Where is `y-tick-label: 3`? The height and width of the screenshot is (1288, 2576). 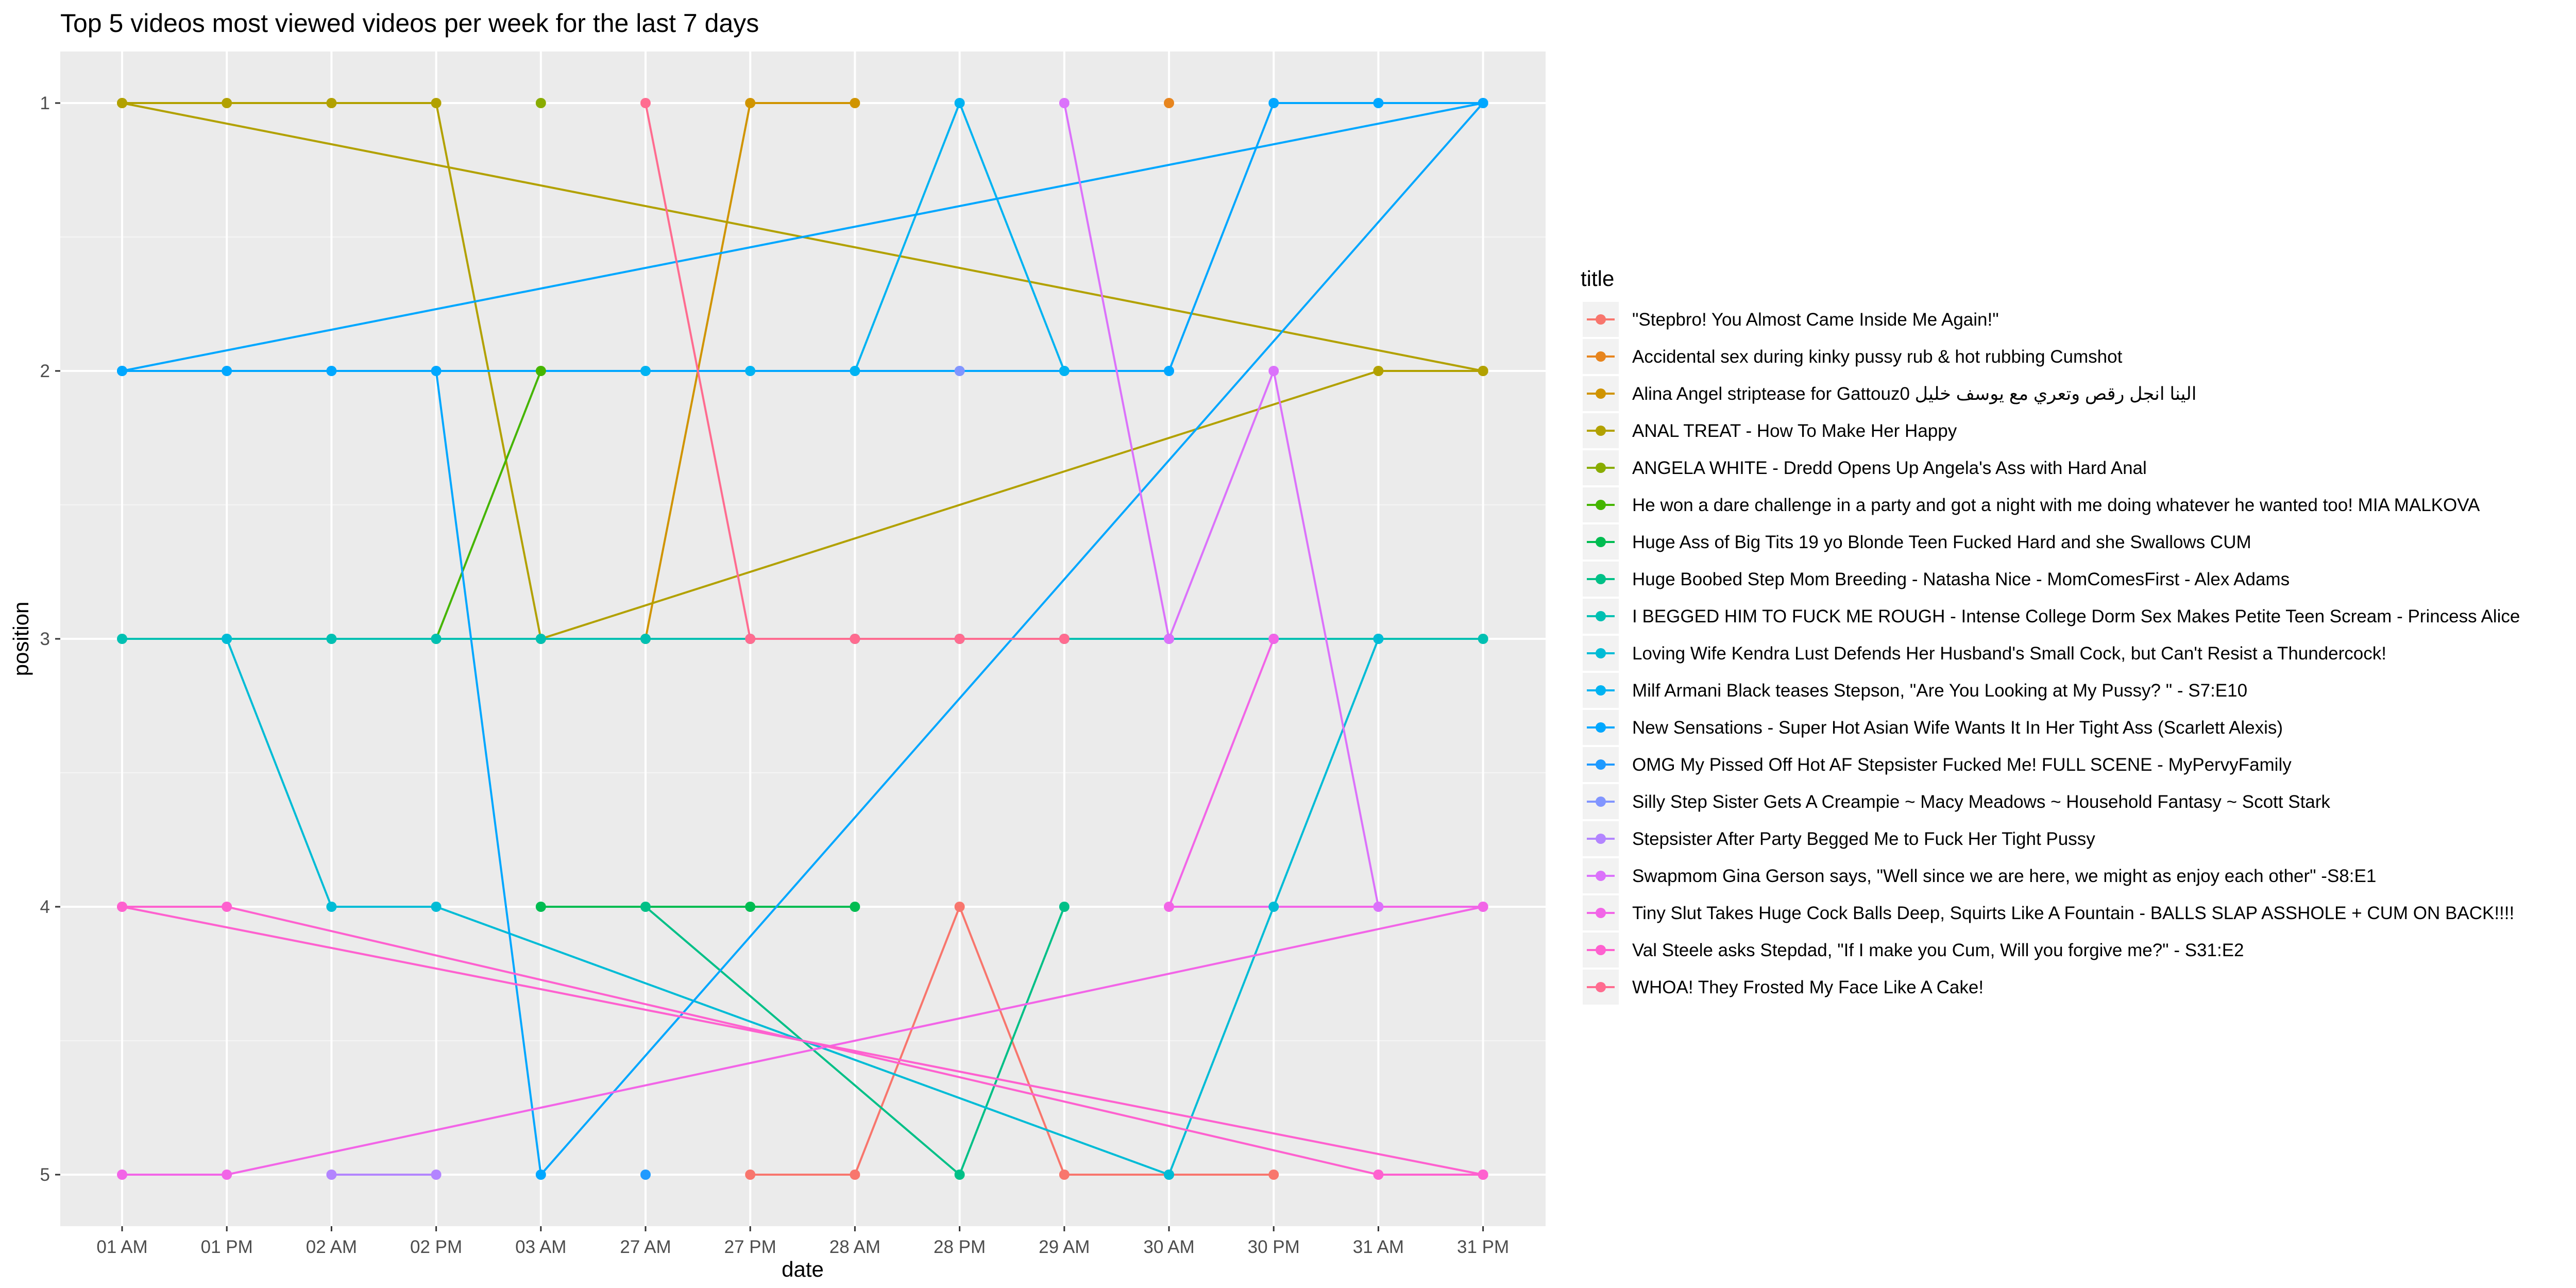 y-tick-label: 3 is located at coordinates (45, 639).